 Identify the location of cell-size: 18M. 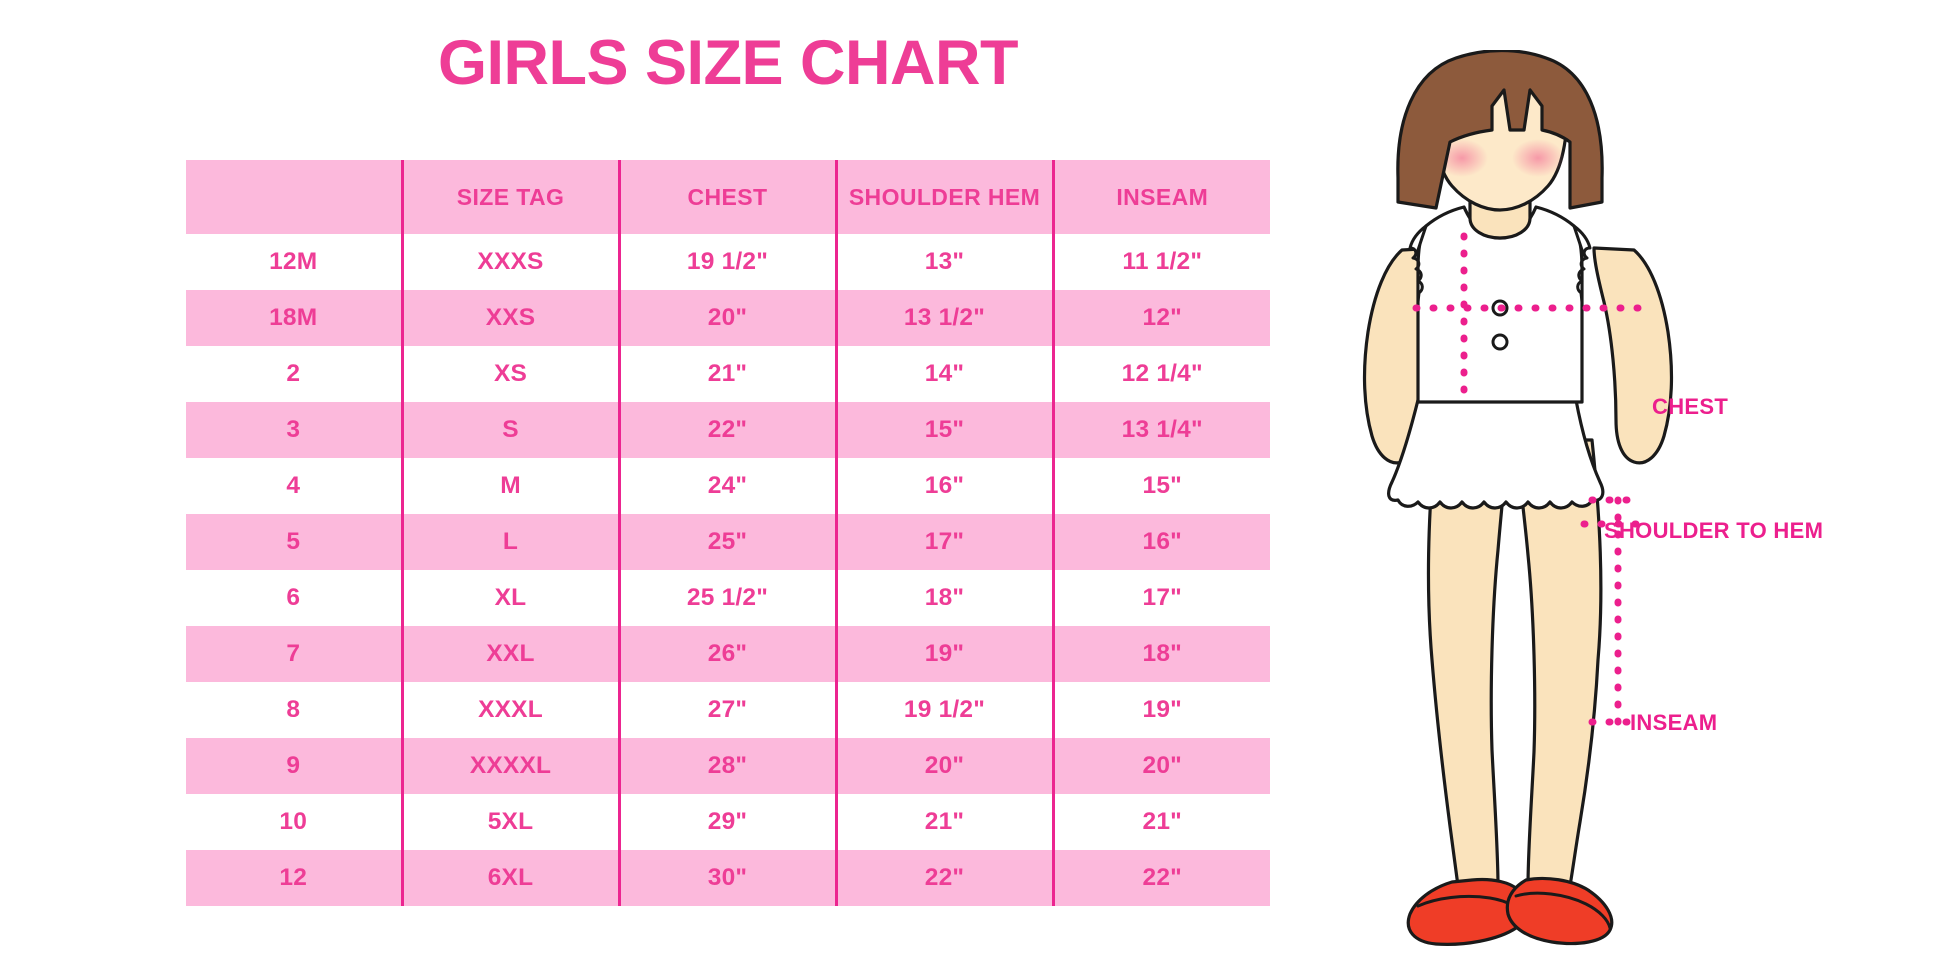
(294, 318).